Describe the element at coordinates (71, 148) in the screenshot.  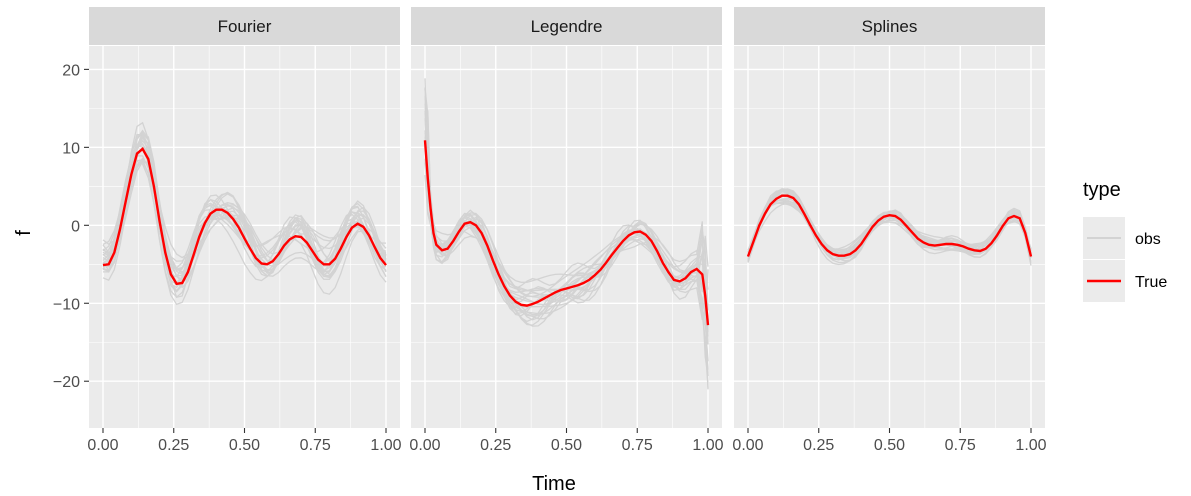
I see `y-tick-label: 10` at that location.